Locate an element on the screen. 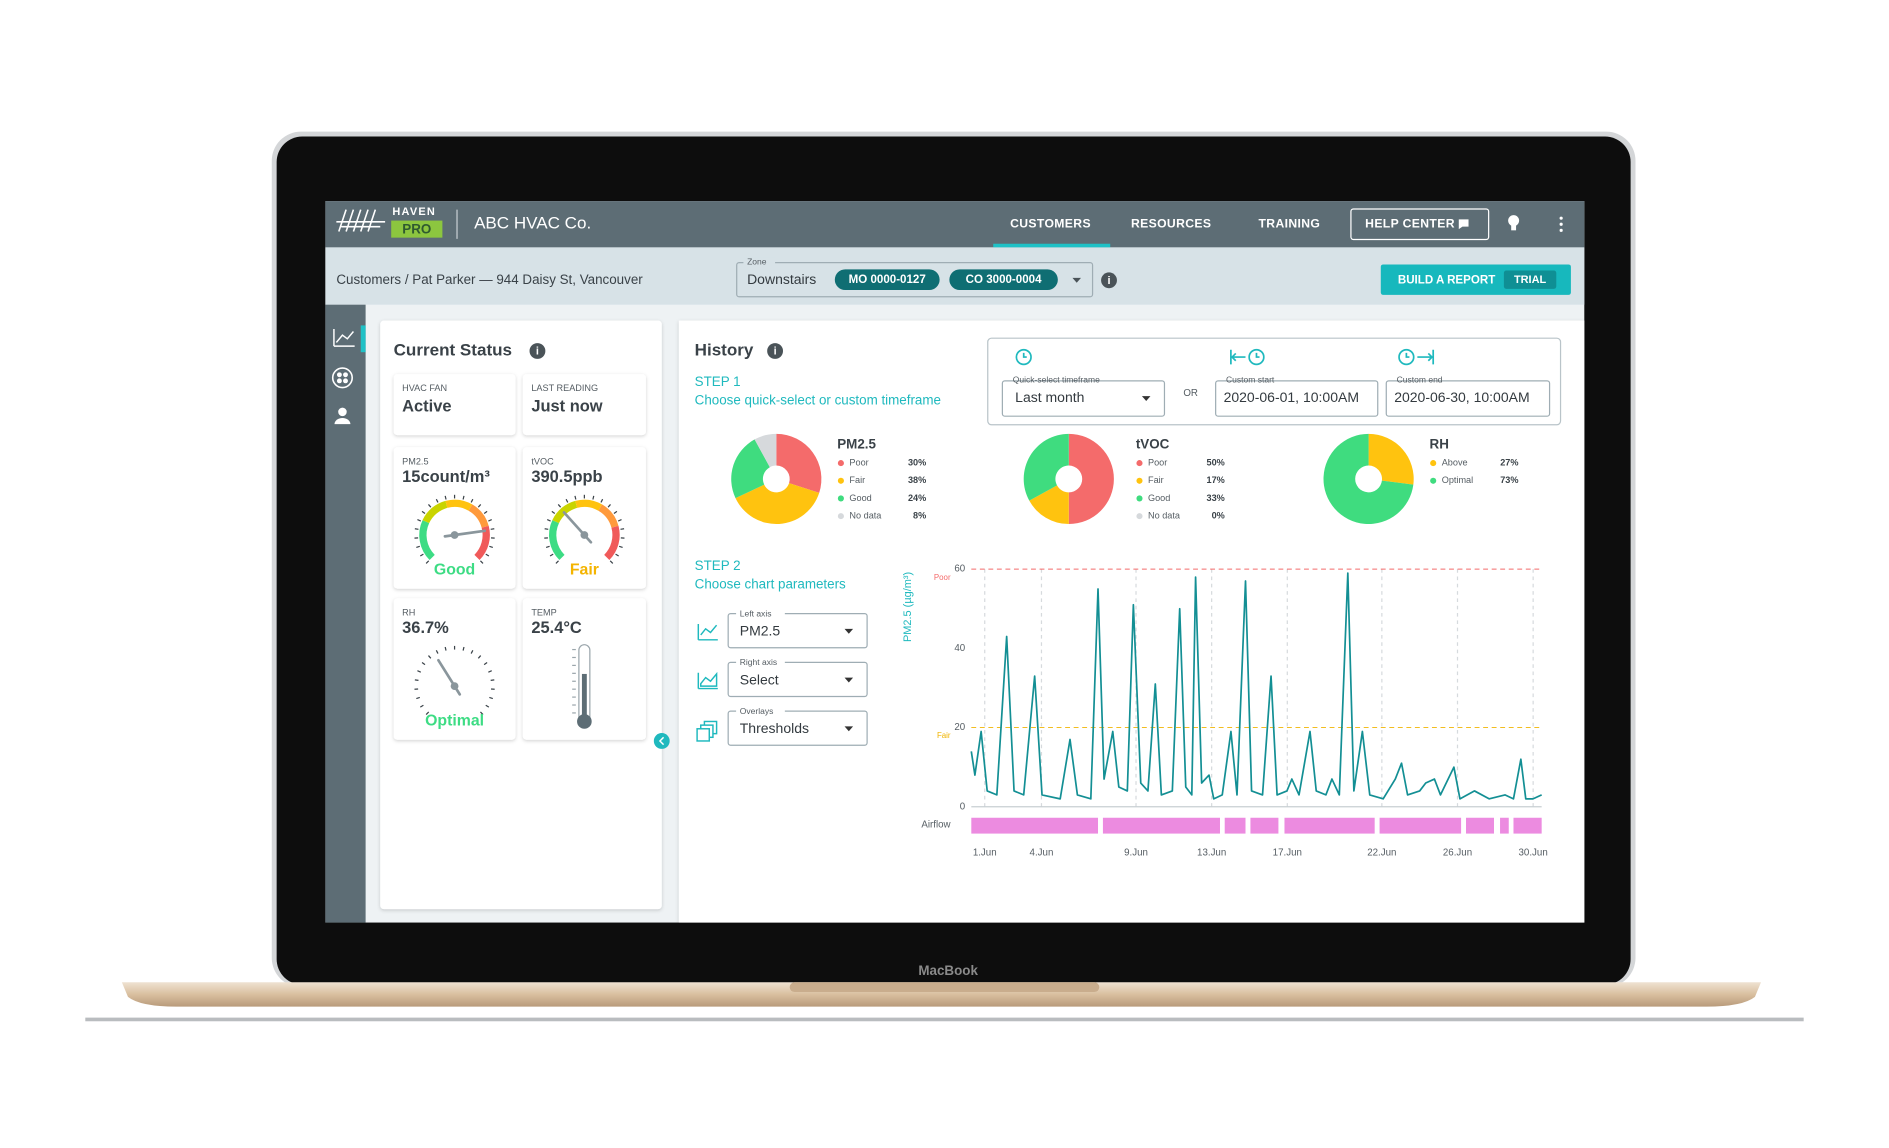 This screenshot has height=1148, width=1889. collapse-glyph is located at coordinates (661, 741).